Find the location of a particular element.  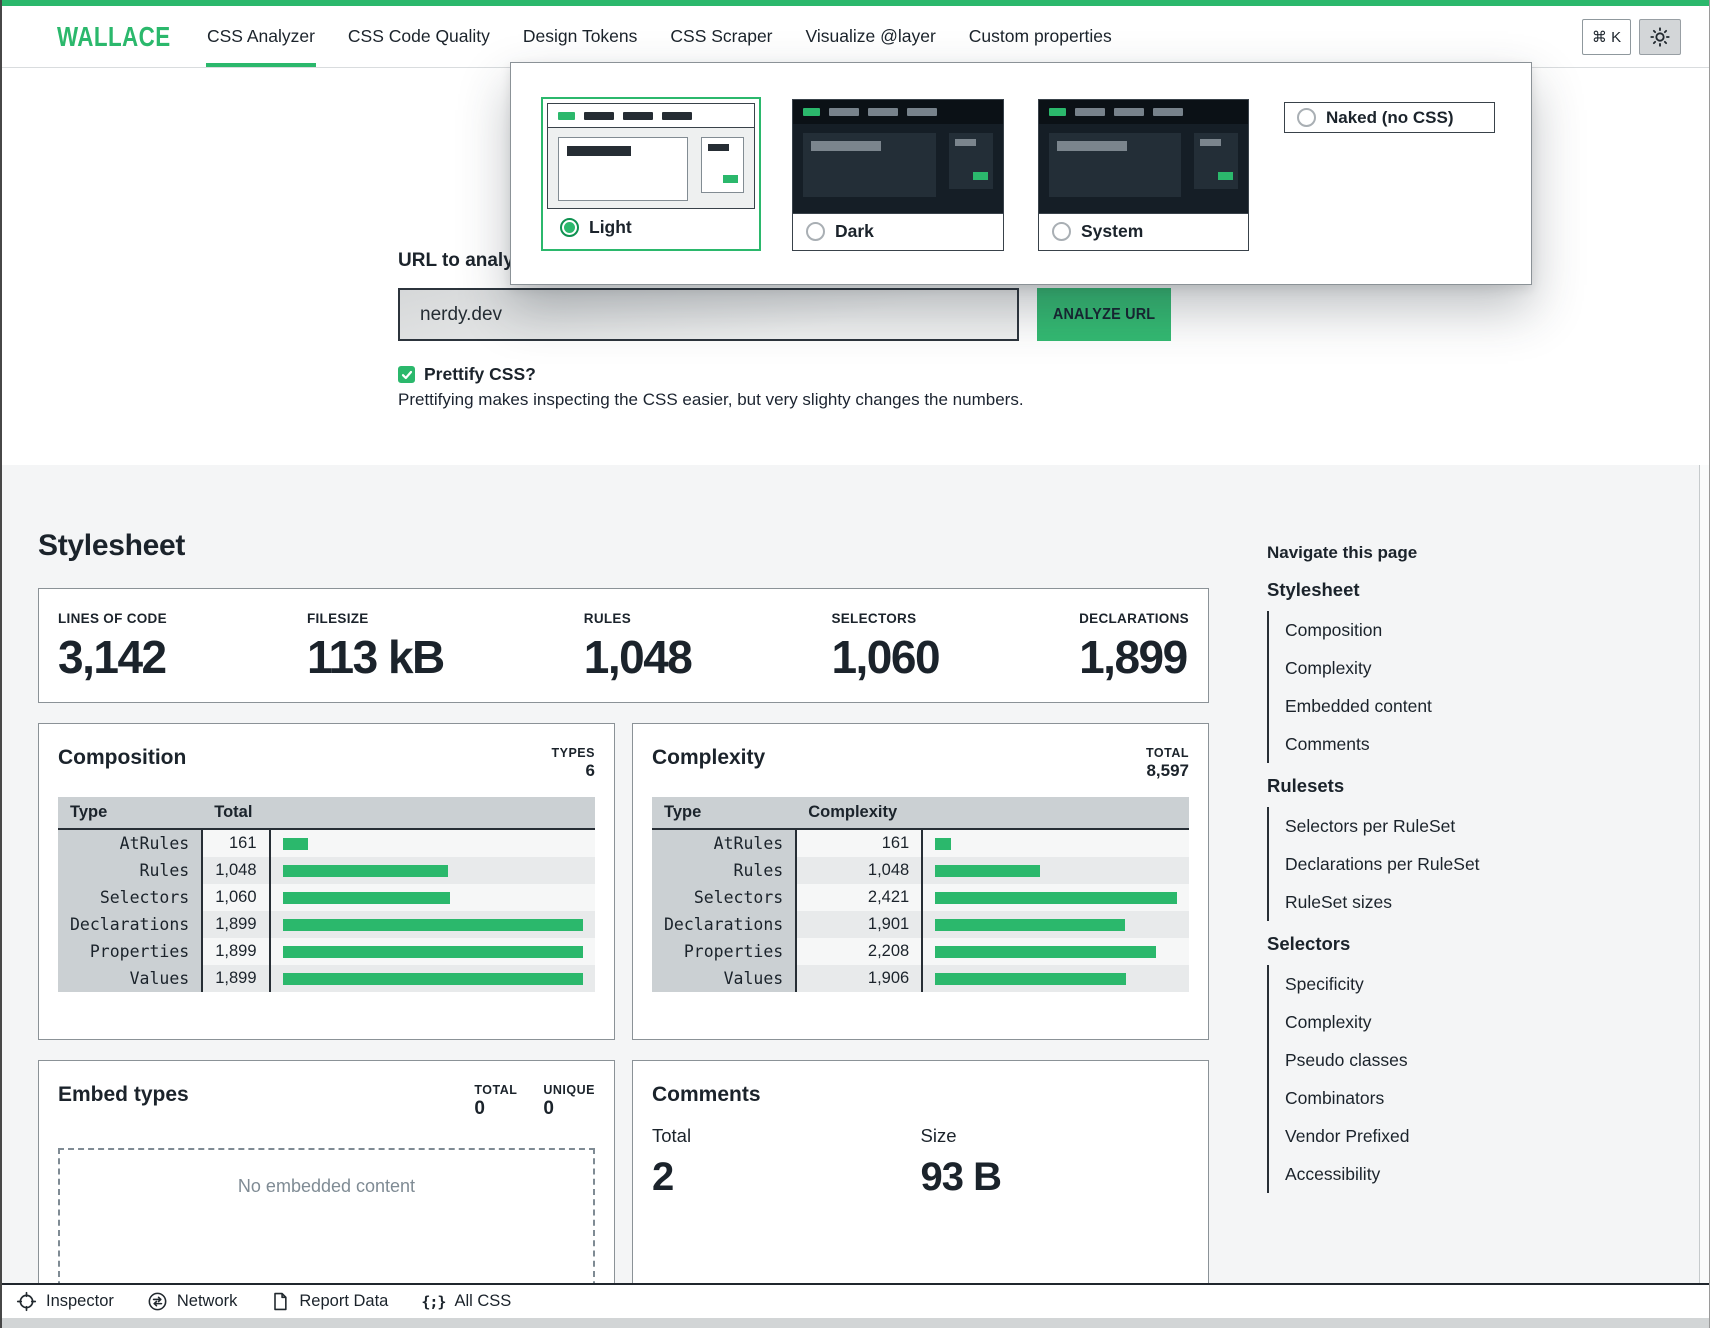

composition-meta: TYPES 6 is located at coordinates (574, 763).